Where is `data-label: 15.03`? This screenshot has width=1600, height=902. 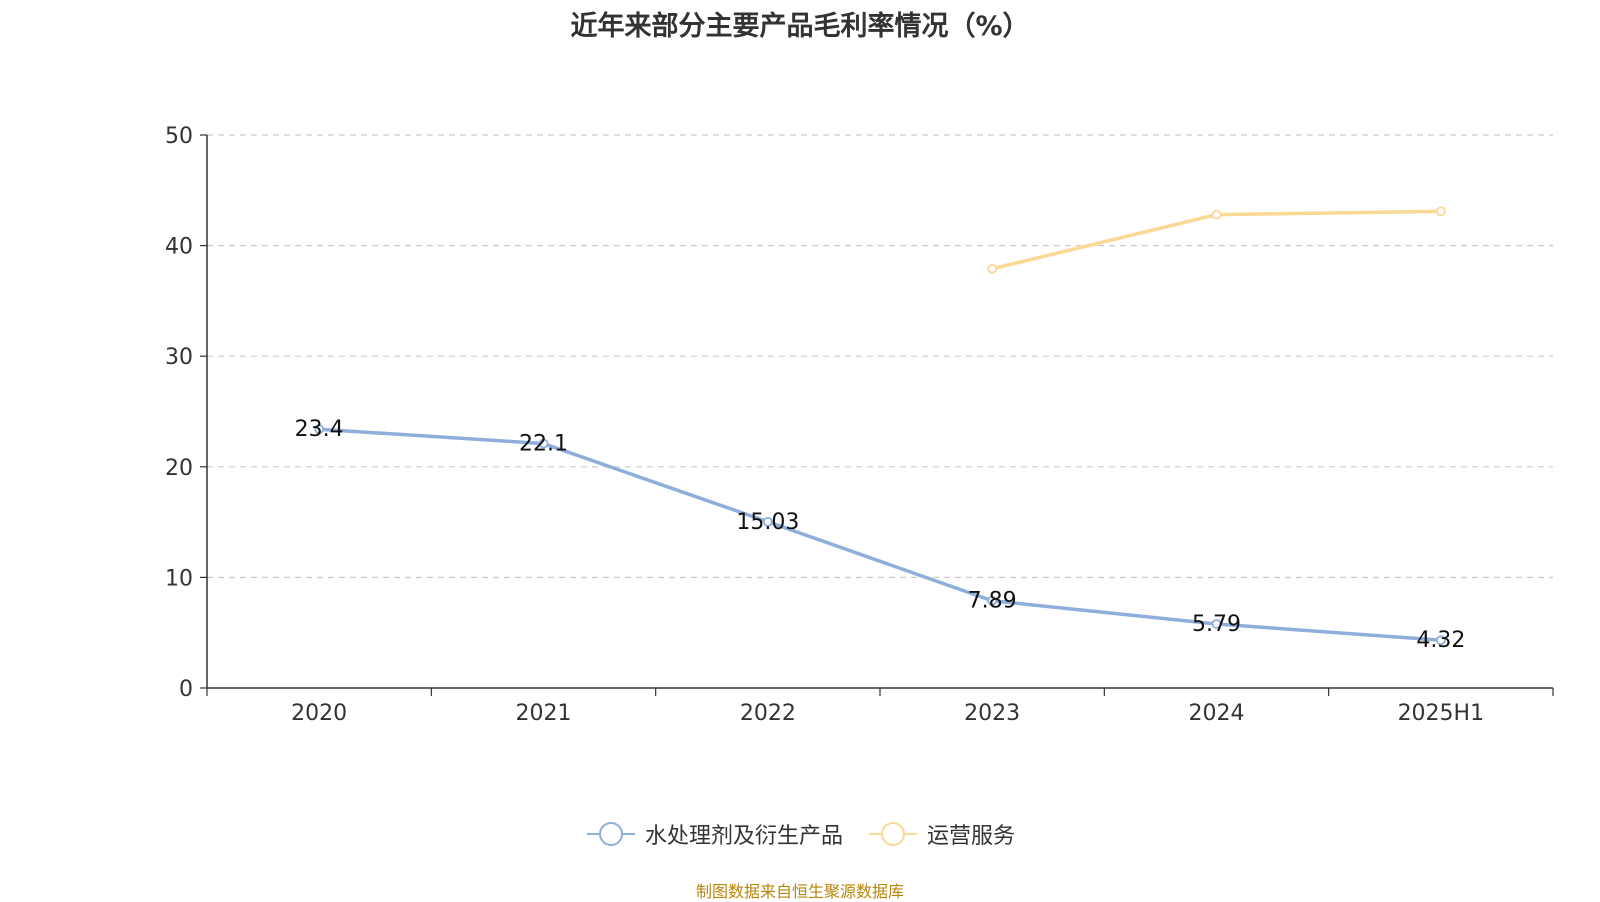 data-label: 15.03 is located at coordinates (767, 522).